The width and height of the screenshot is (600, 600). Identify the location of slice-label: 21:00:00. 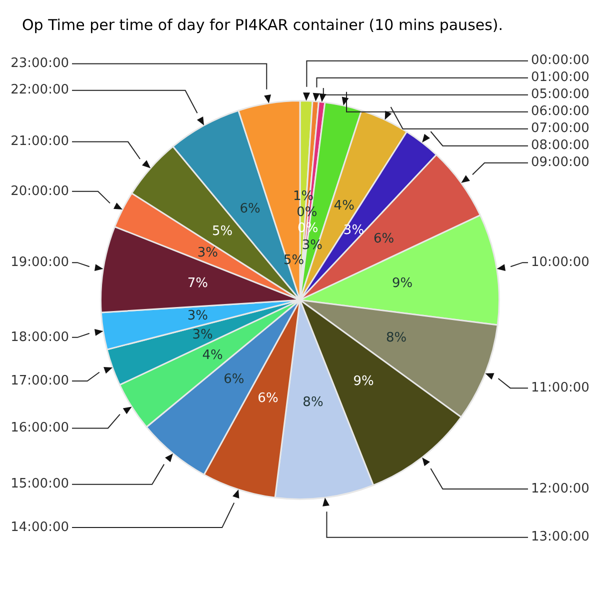
(39, 142).